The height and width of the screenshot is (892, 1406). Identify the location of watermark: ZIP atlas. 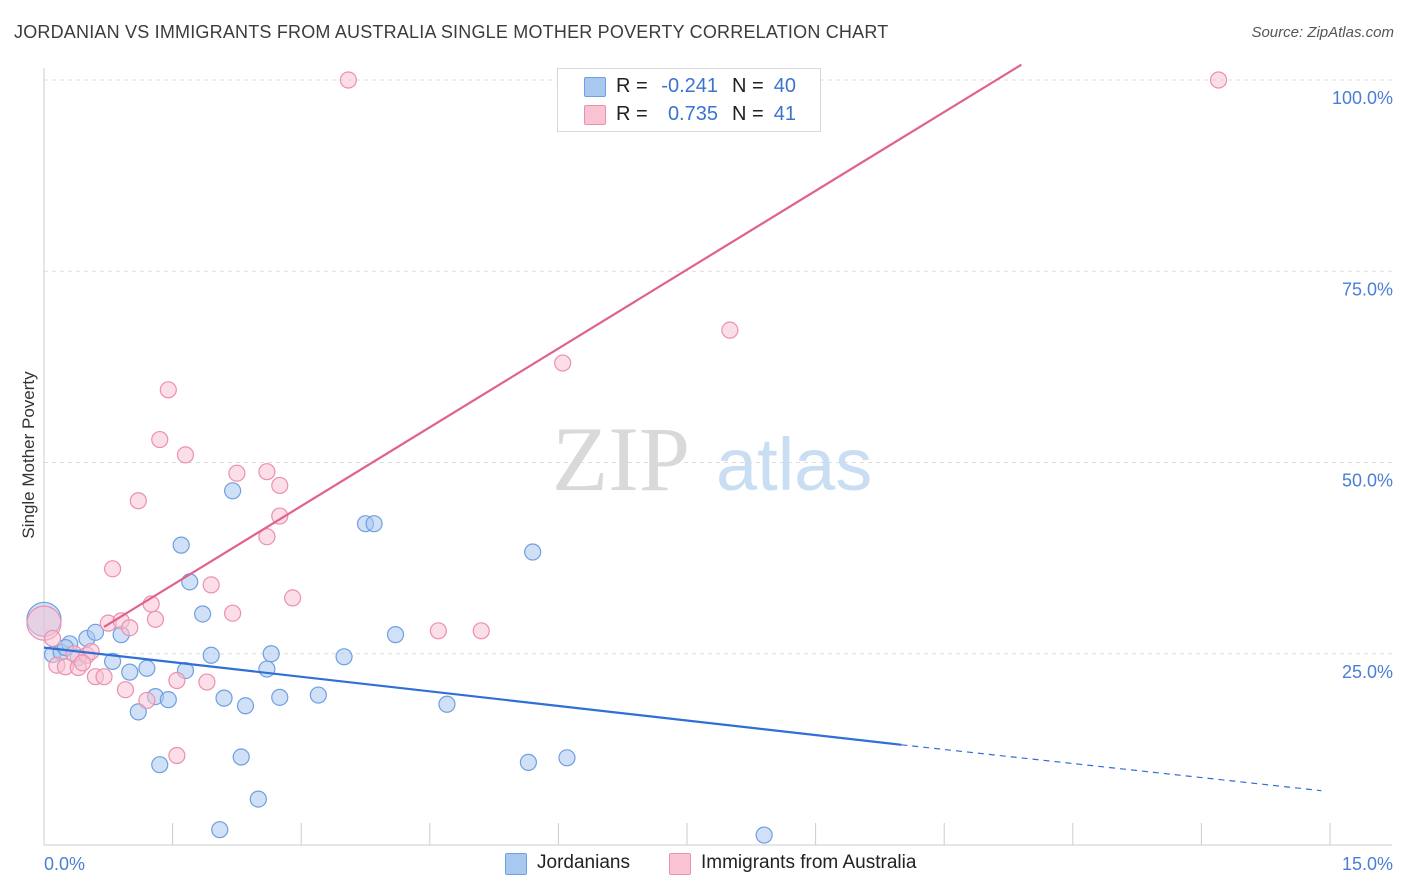
(712, 459).